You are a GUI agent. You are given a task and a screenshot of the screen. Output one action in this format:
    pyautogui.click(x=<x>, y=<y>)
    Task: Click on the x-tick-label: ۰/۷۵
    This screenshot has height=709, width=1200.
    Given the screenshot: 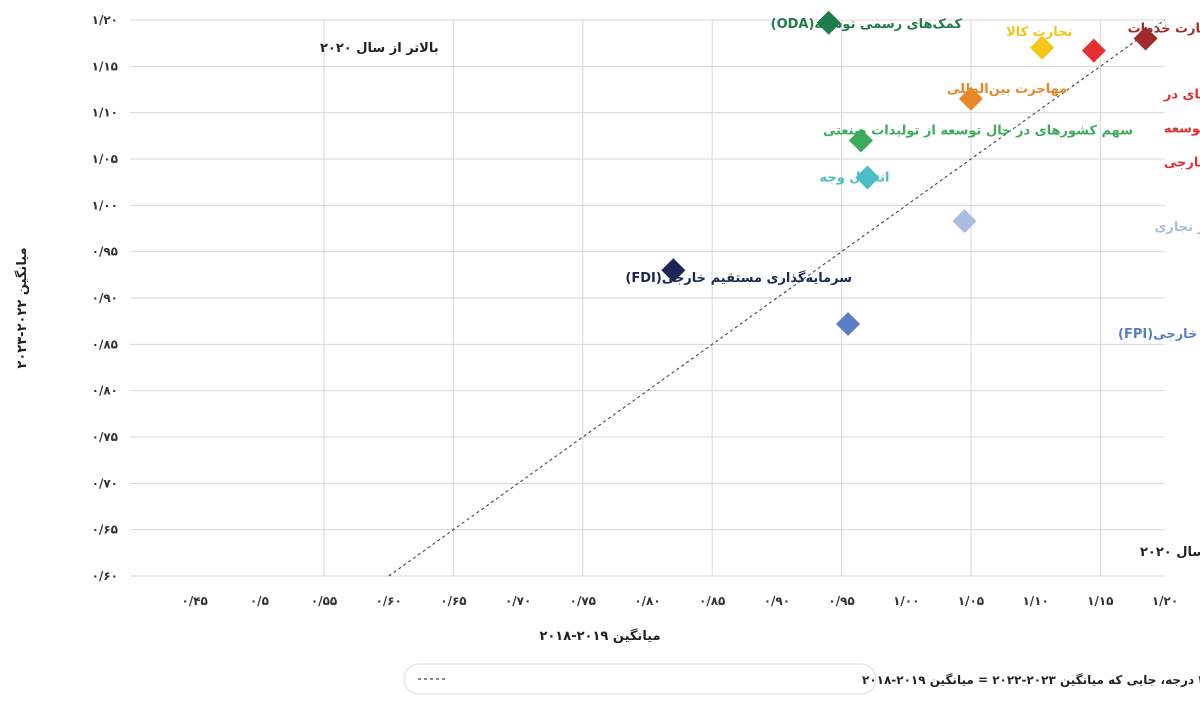 What is the action you would take?
    pyautogui.click(x=583, y=601)
    